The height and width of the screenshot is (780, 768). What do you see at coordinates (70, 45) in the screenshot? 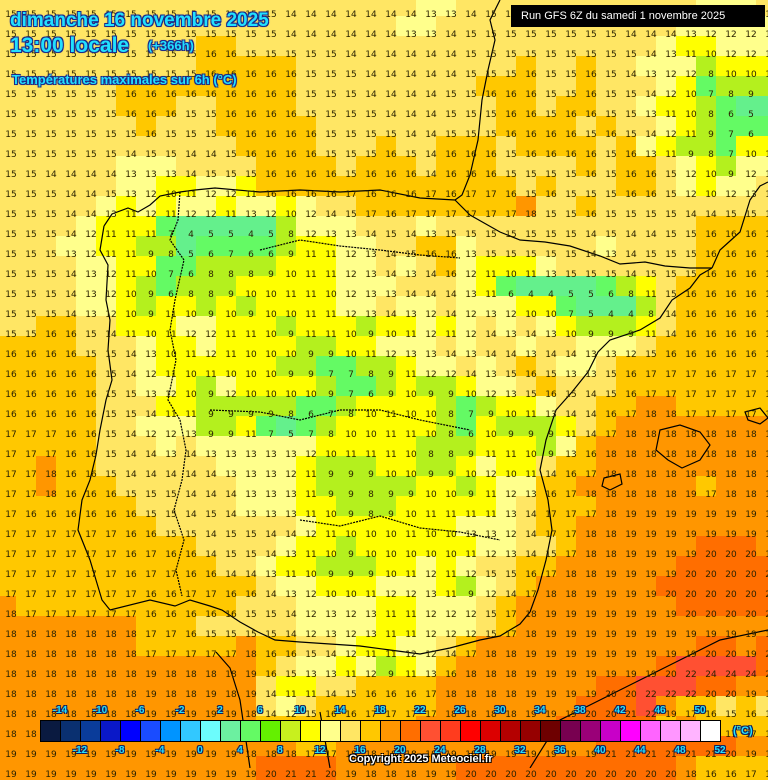
I see `forecast-time: 13:00 locale` at bounding box center [70, 45].